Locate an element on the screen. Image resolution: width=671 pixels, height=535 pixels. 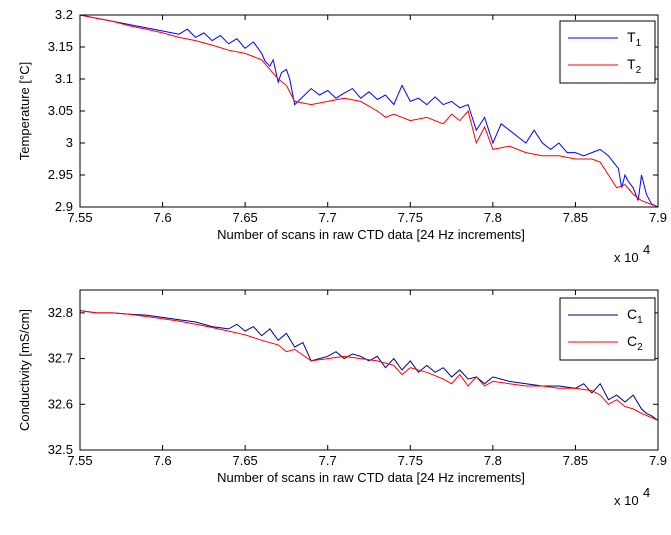
y-tick-label: 2.95 is located at coordinates (60, 174).